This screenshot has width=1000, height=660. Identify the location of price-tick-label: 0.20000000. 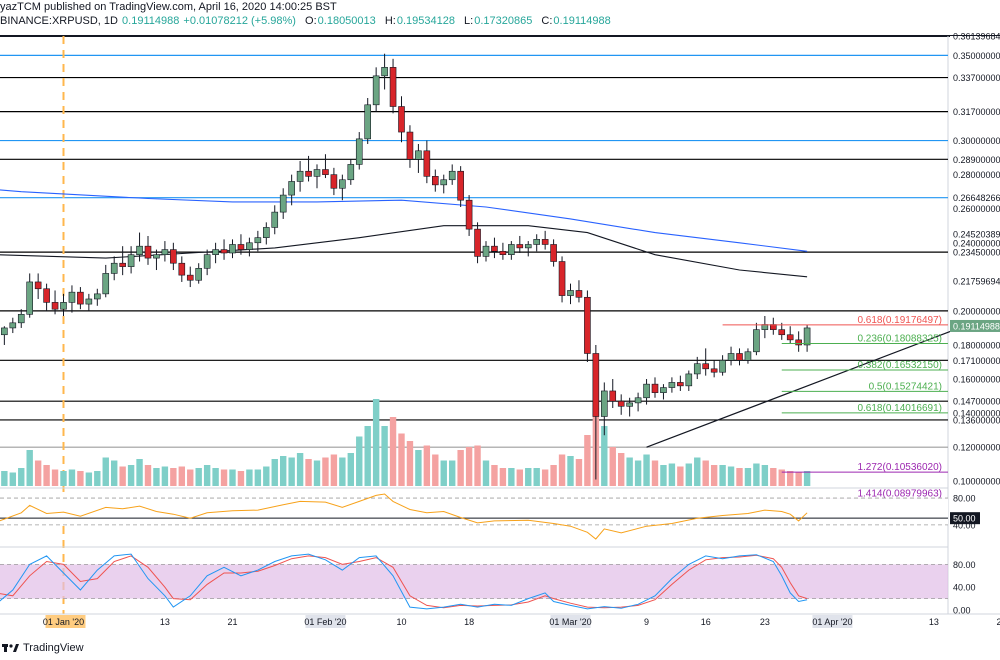
(976, 311).